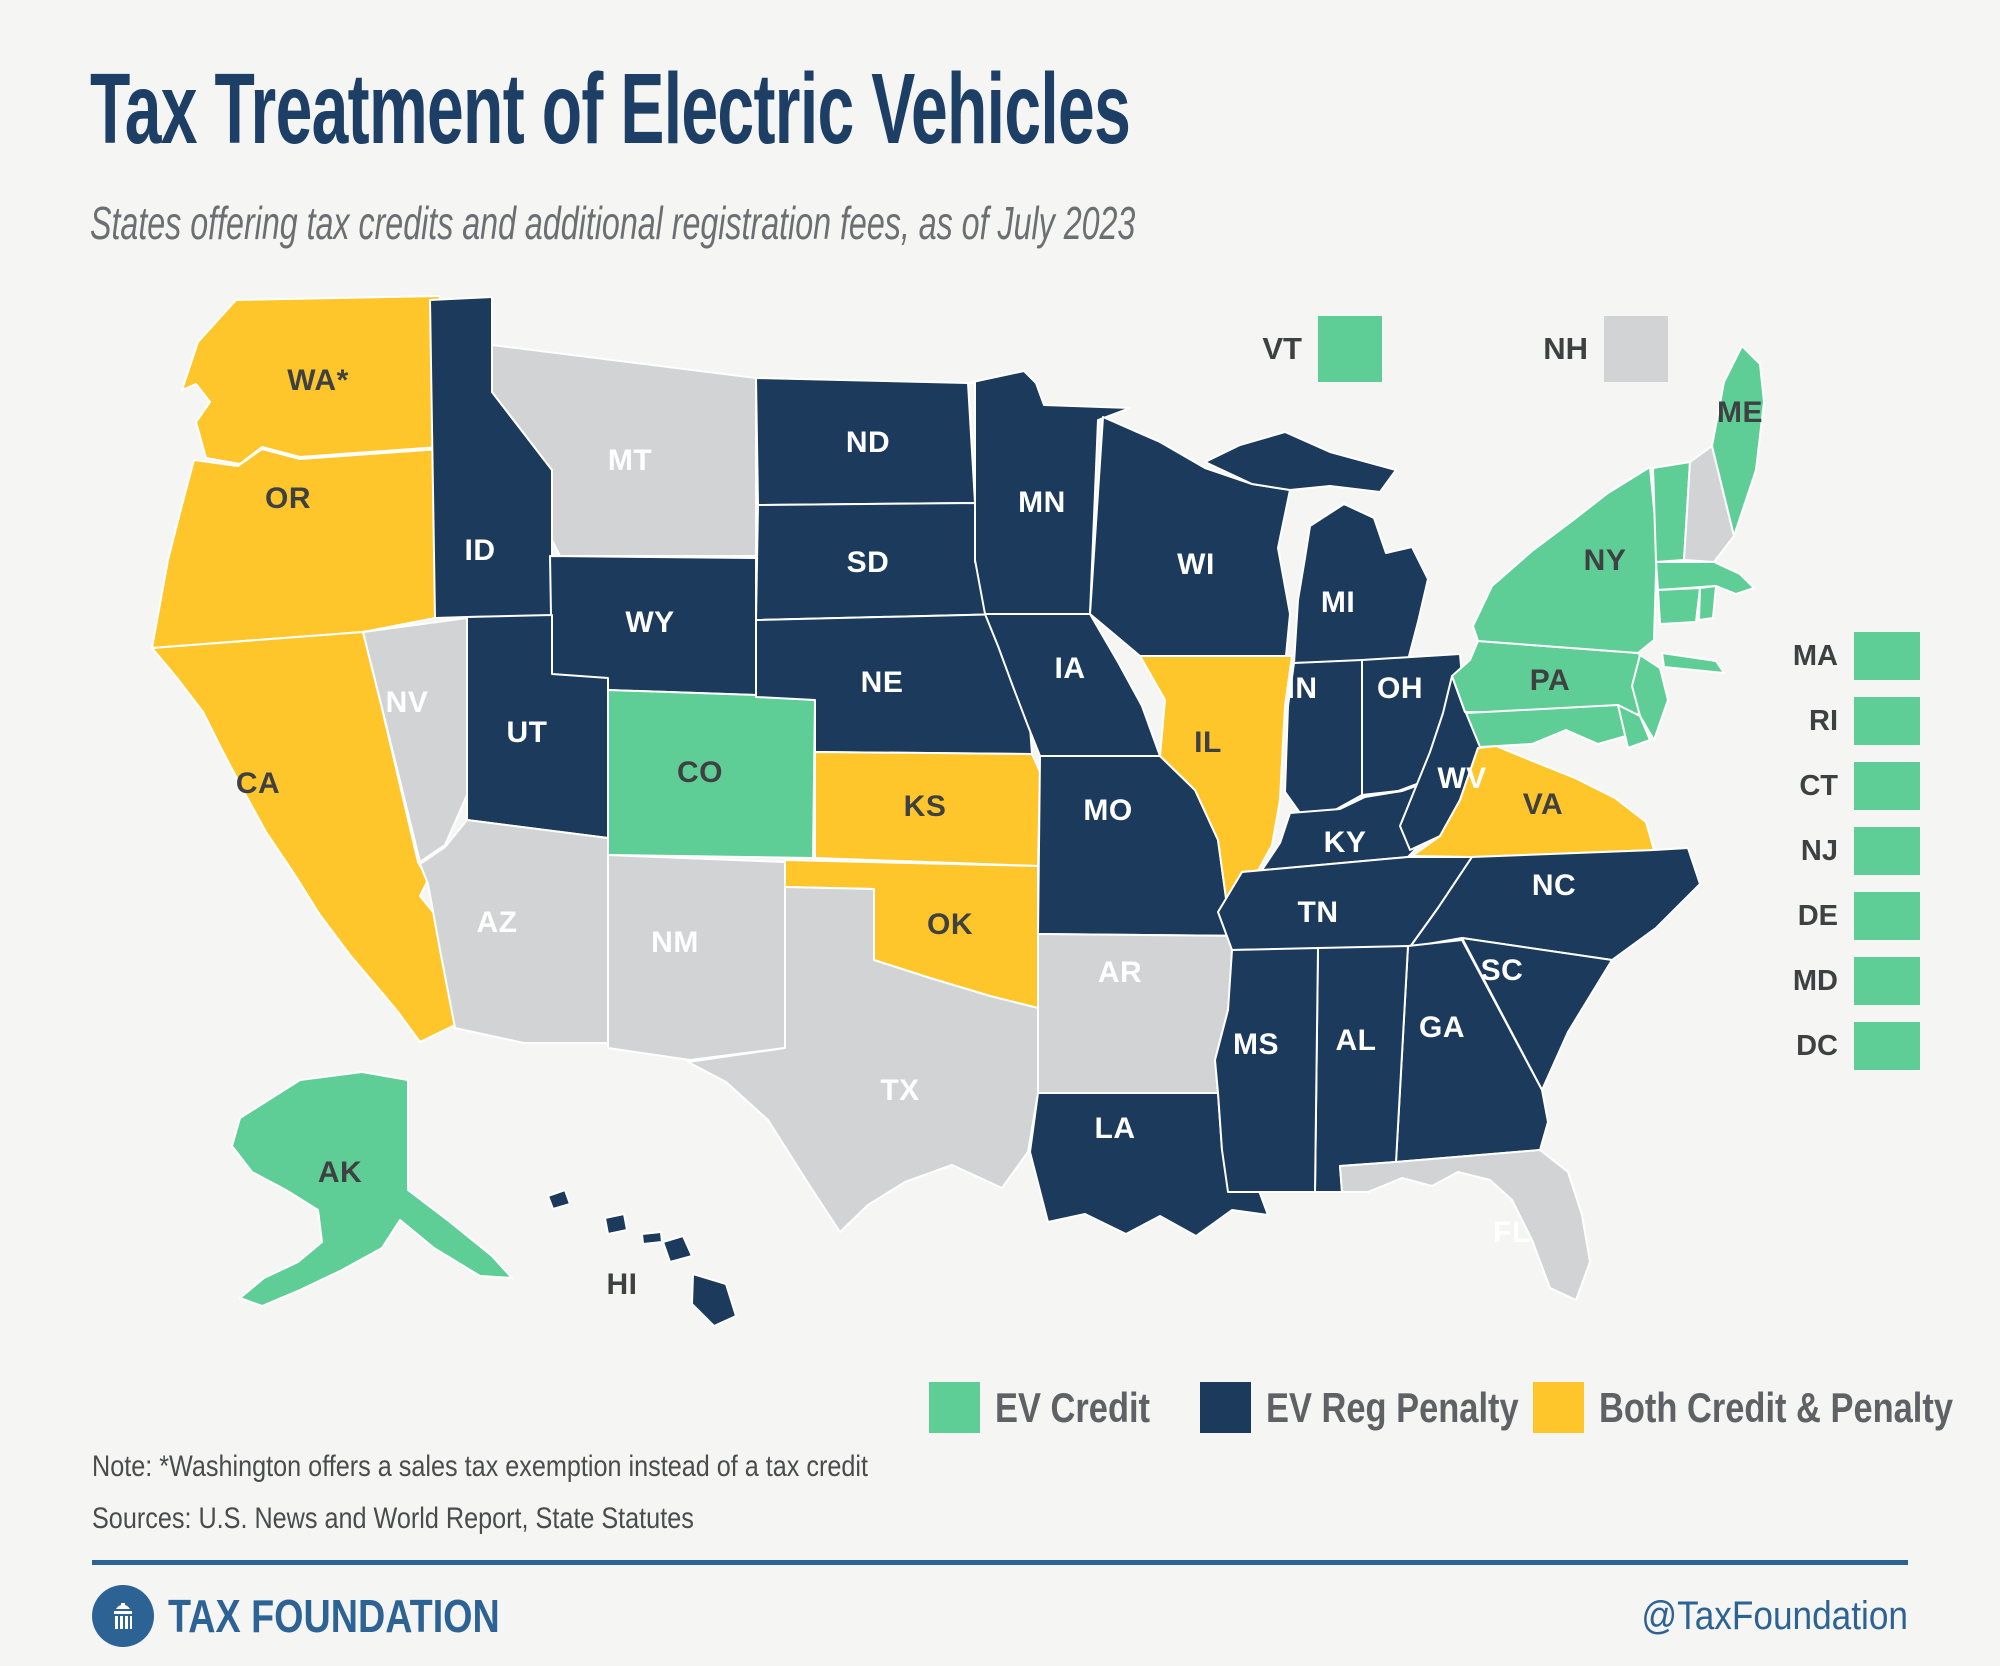  Describe the element at coordinates (1738, 441) in the screenshot. I see `state-me` at that location.